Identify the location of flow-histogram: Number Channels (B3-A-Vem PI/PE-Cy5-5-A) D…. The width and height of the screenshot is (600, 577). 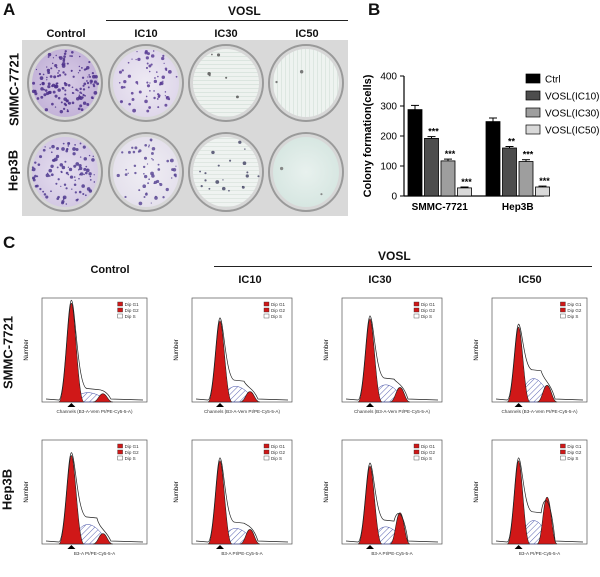
(531, 355).